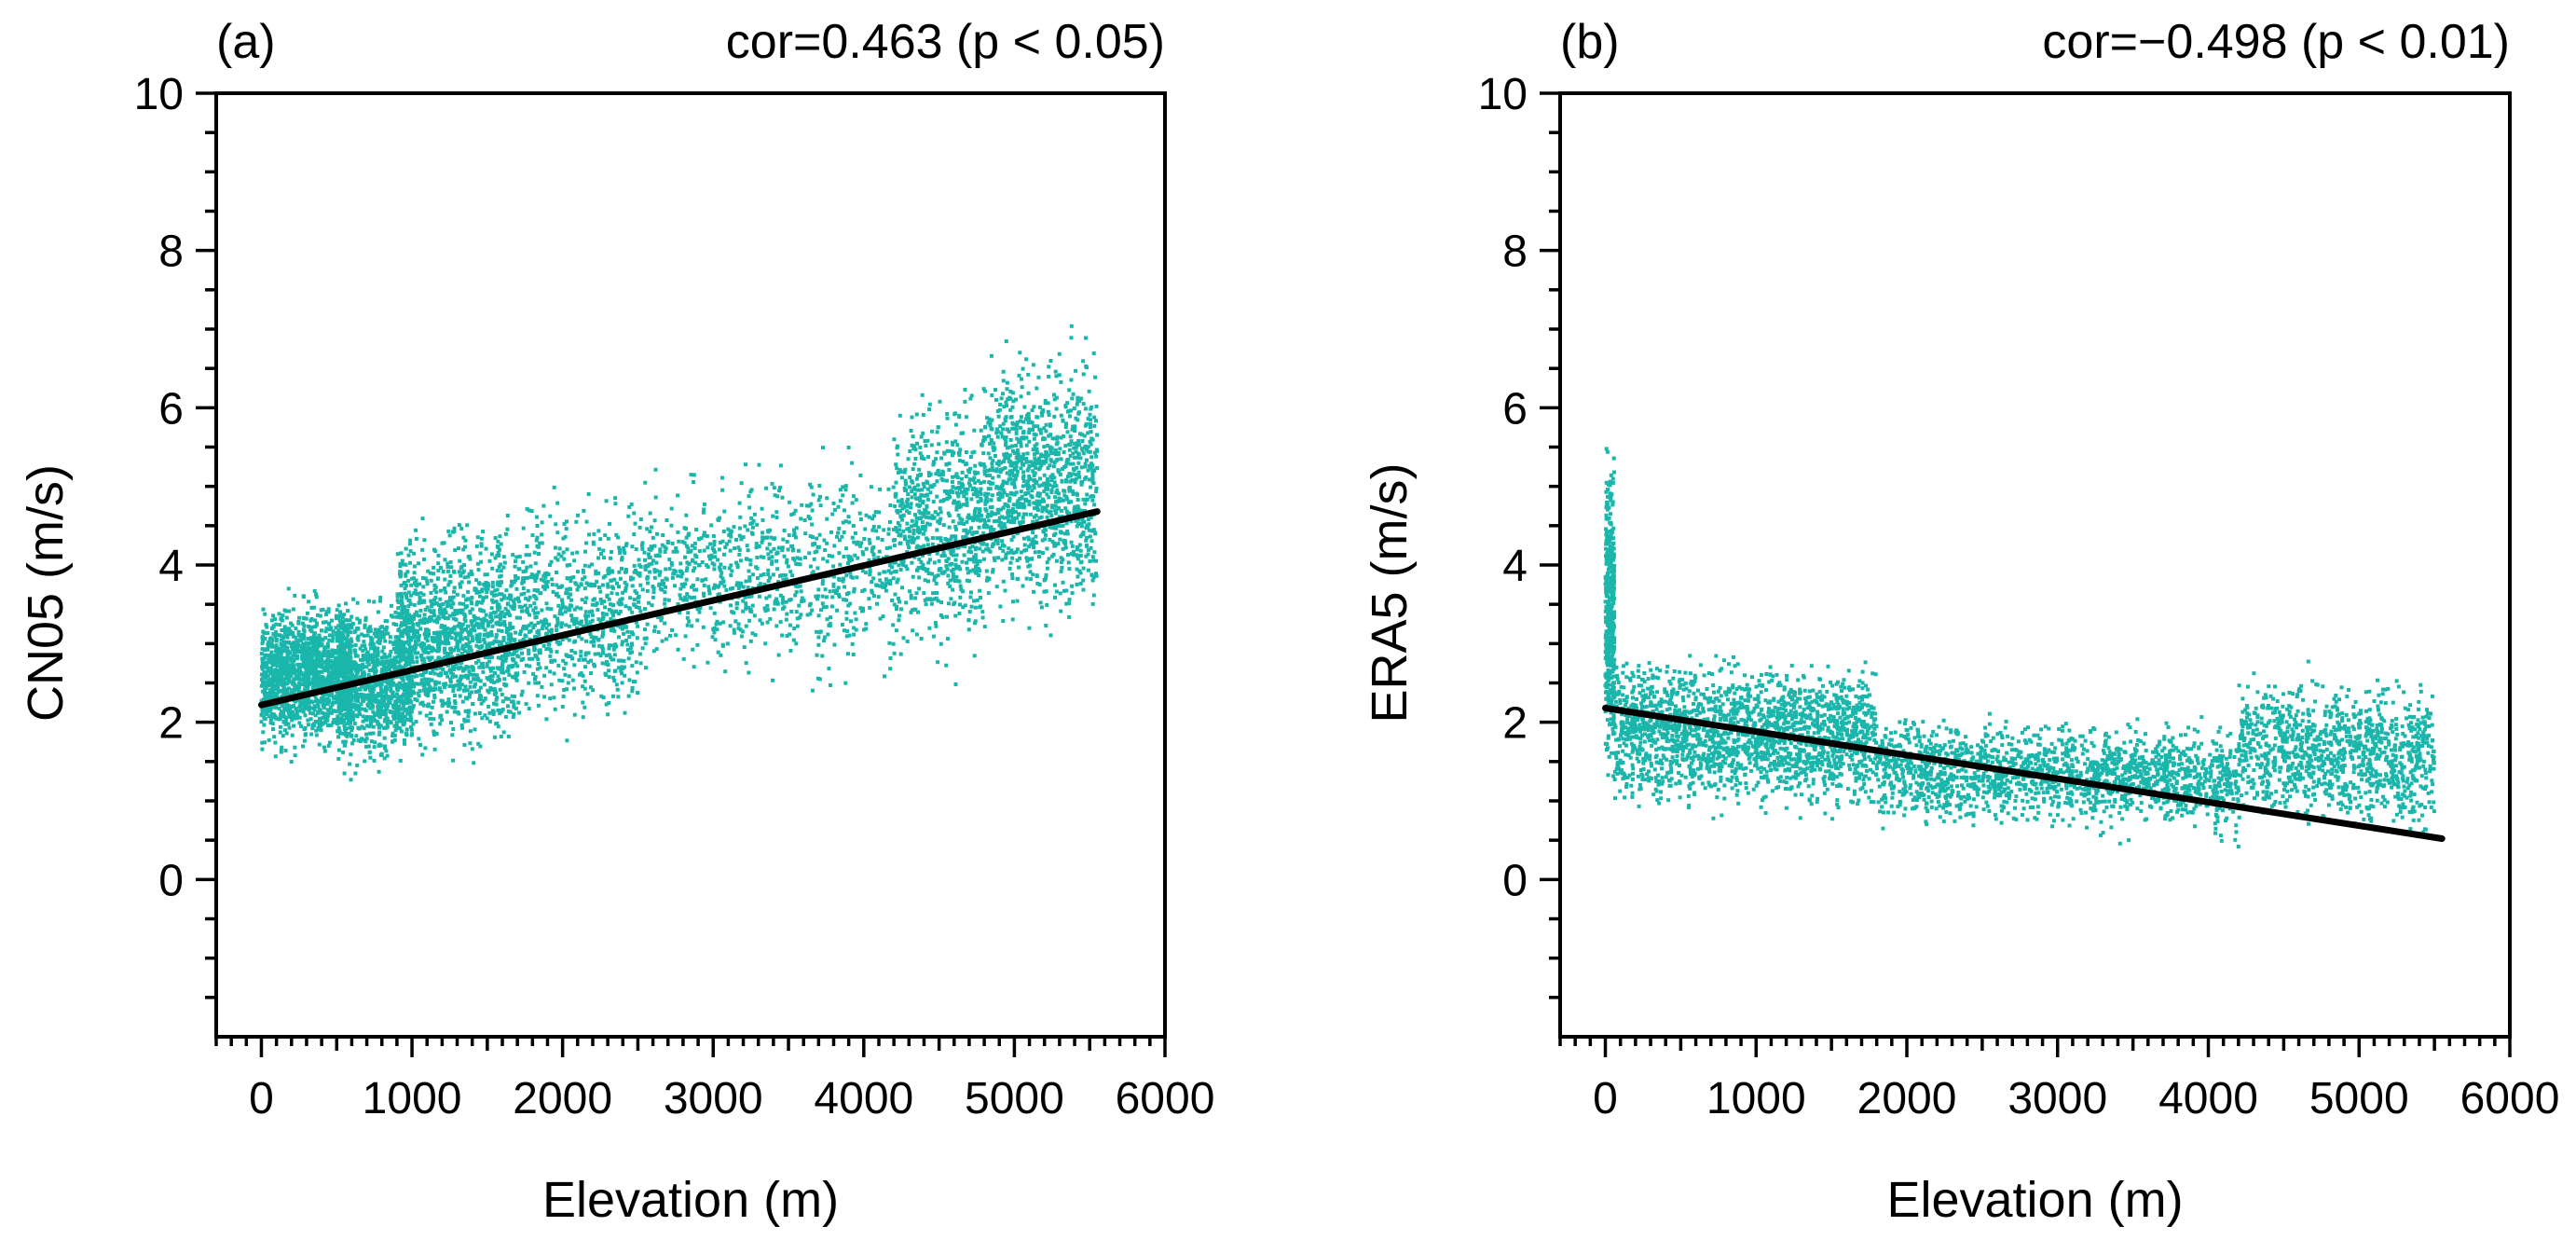  I want to click on scatter-point-2003, so click(375, 629).